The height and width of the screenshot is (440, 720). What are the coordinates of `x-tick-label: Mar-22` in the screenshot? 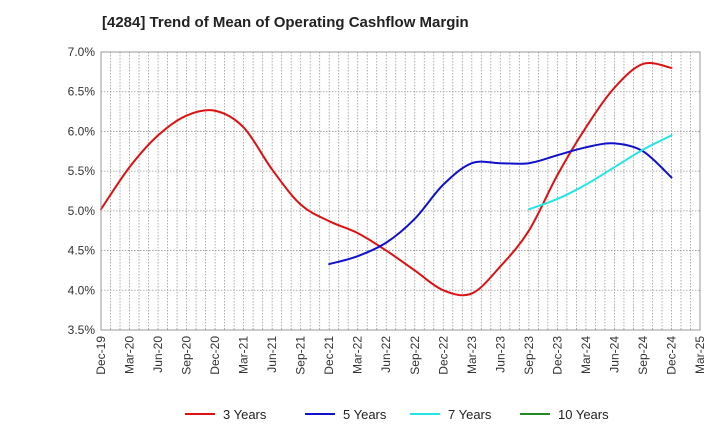 It's located at (358, 355).